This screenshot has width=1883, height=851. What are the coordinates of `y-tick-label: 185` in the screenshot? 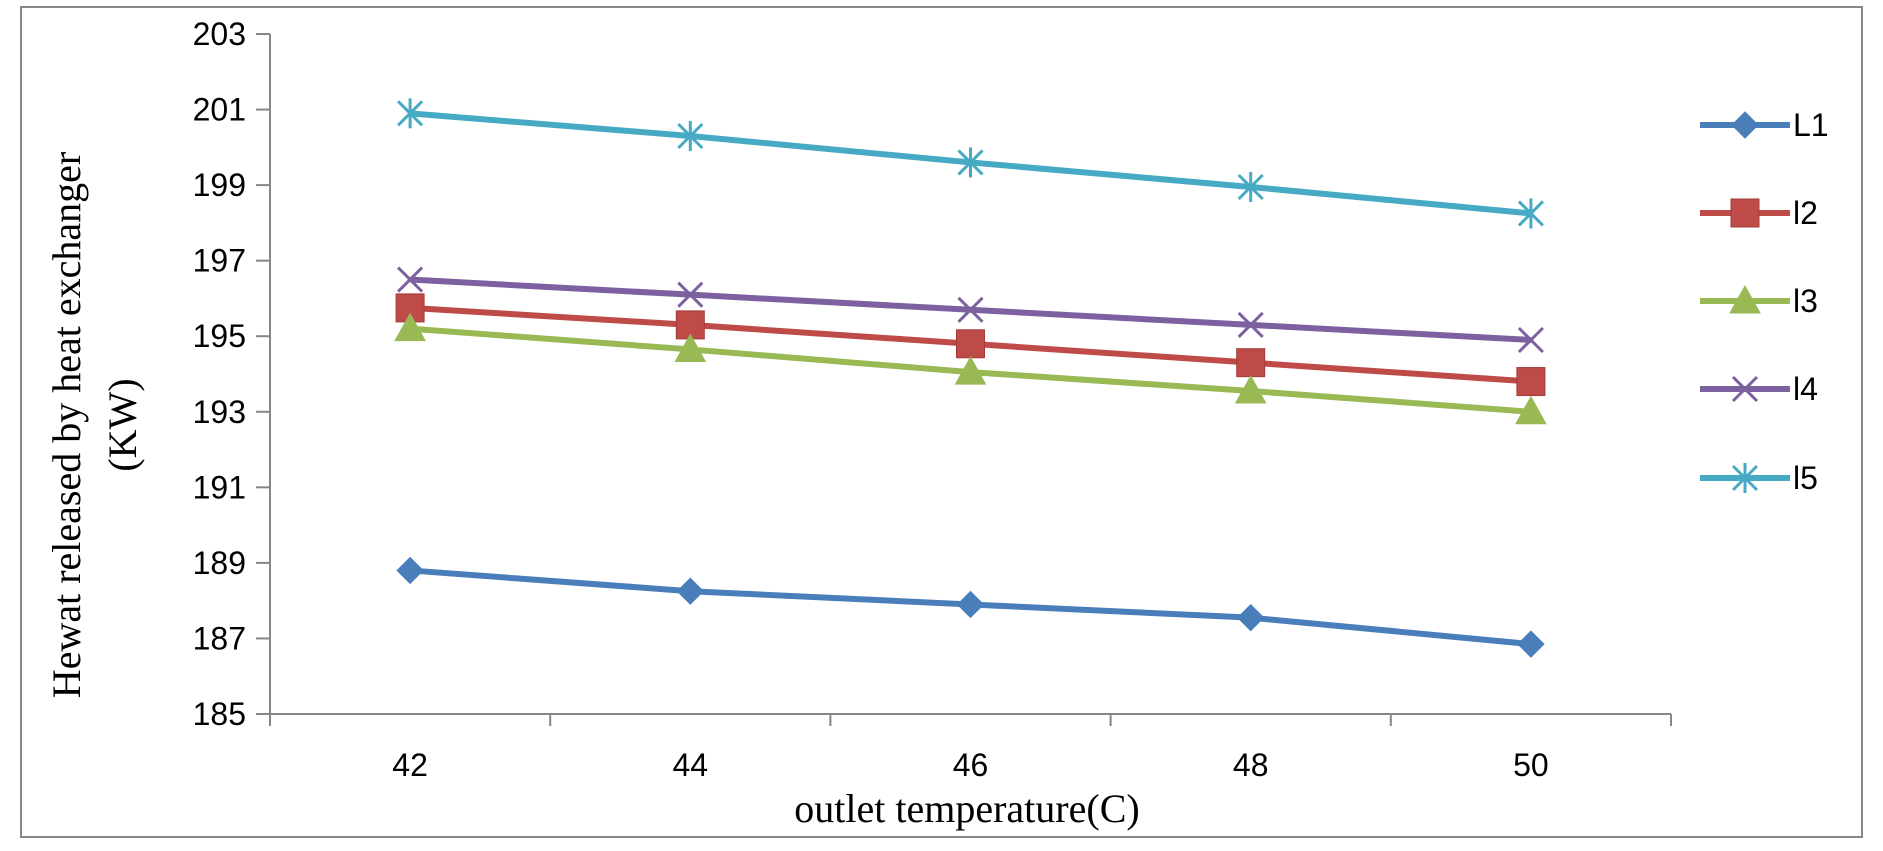 It's located at (219, 714).